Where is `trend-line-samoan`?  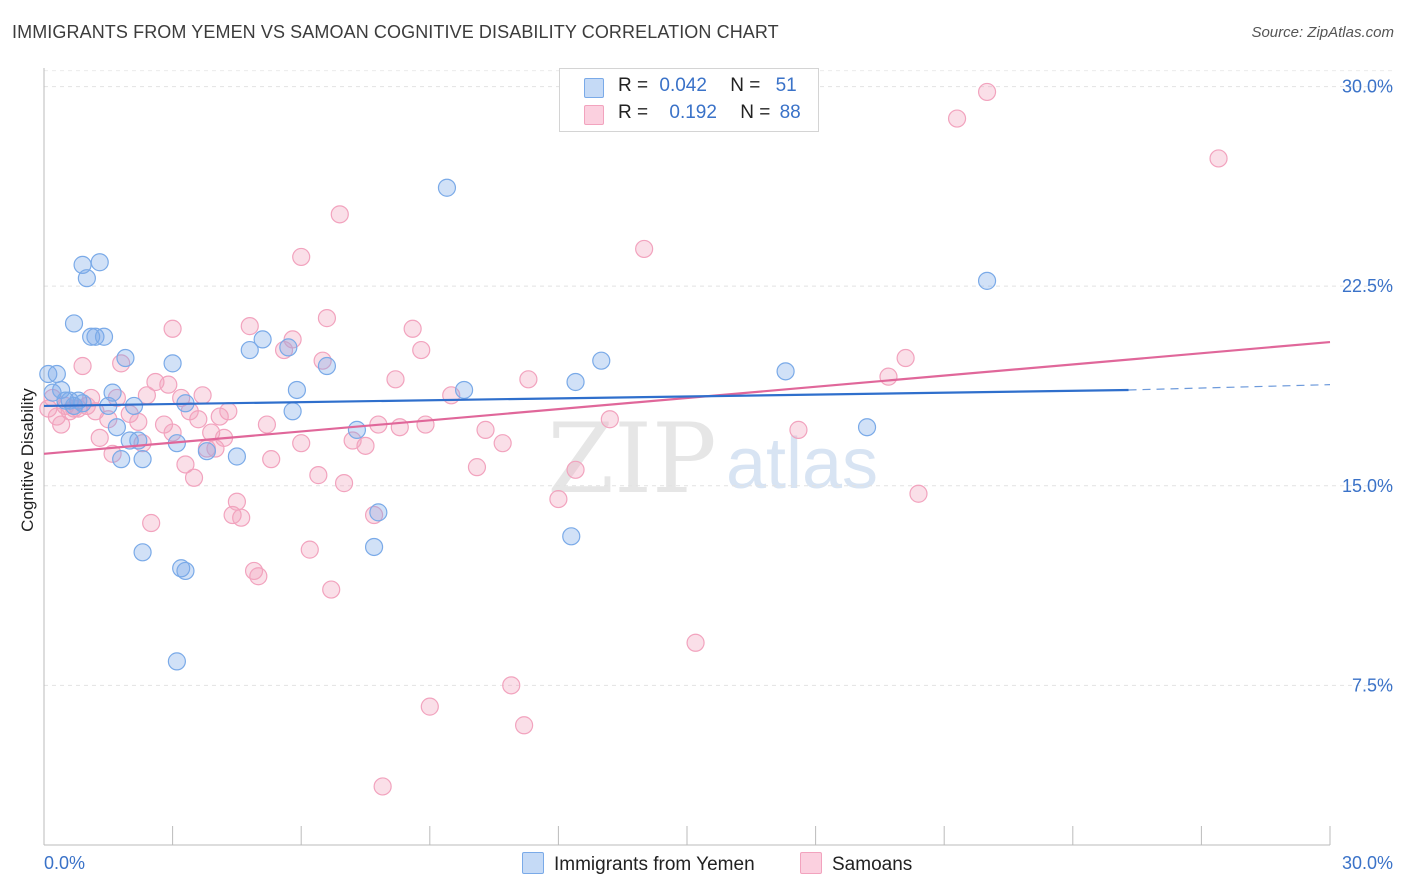
trend-line-samoan is located at coordinates (687, 397).